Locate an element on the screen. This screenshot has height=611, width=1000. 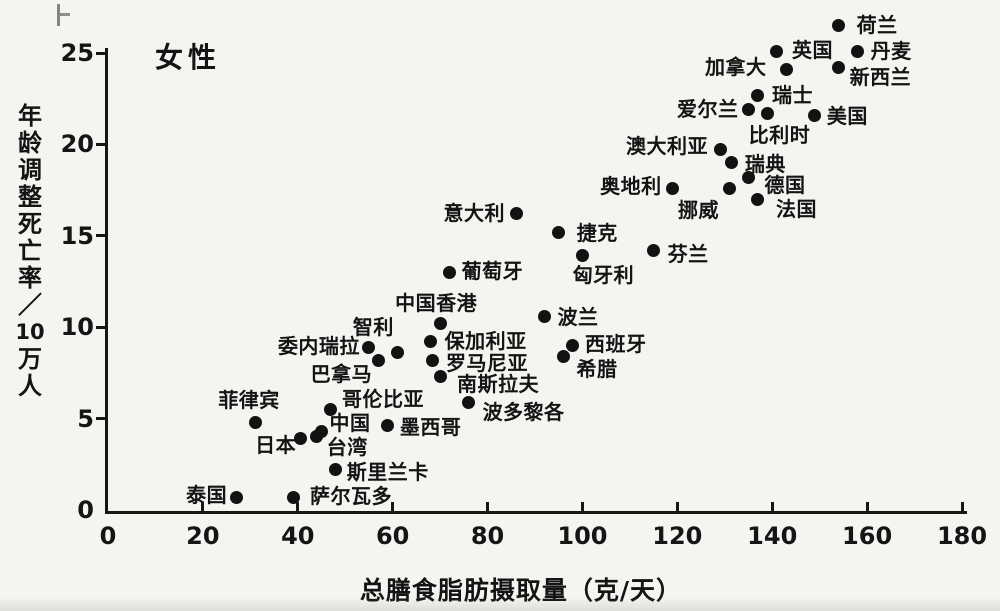
y-axis-title-glyph: 率 is located at coordinates (30, 278).